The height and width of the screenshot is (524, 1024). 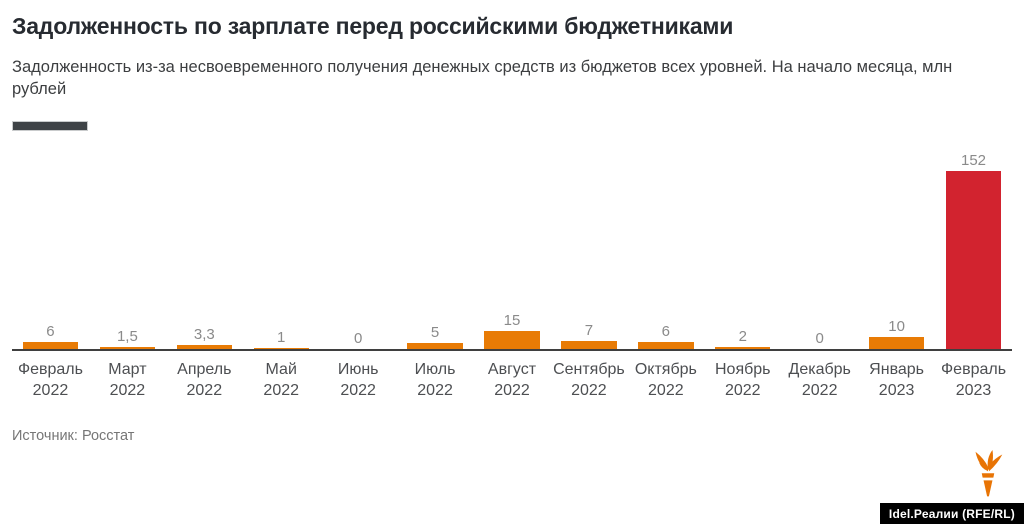 I want to click on bar-column: 1,5, so click(x=127, y=246).